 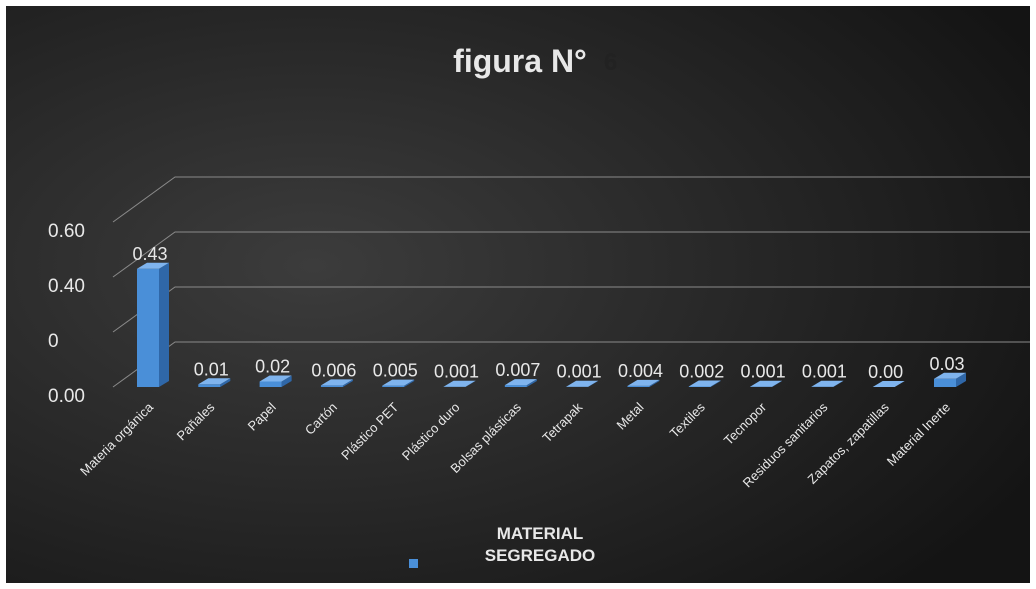 I want to click on title-overlay: 6, so click(x=610, y=62).